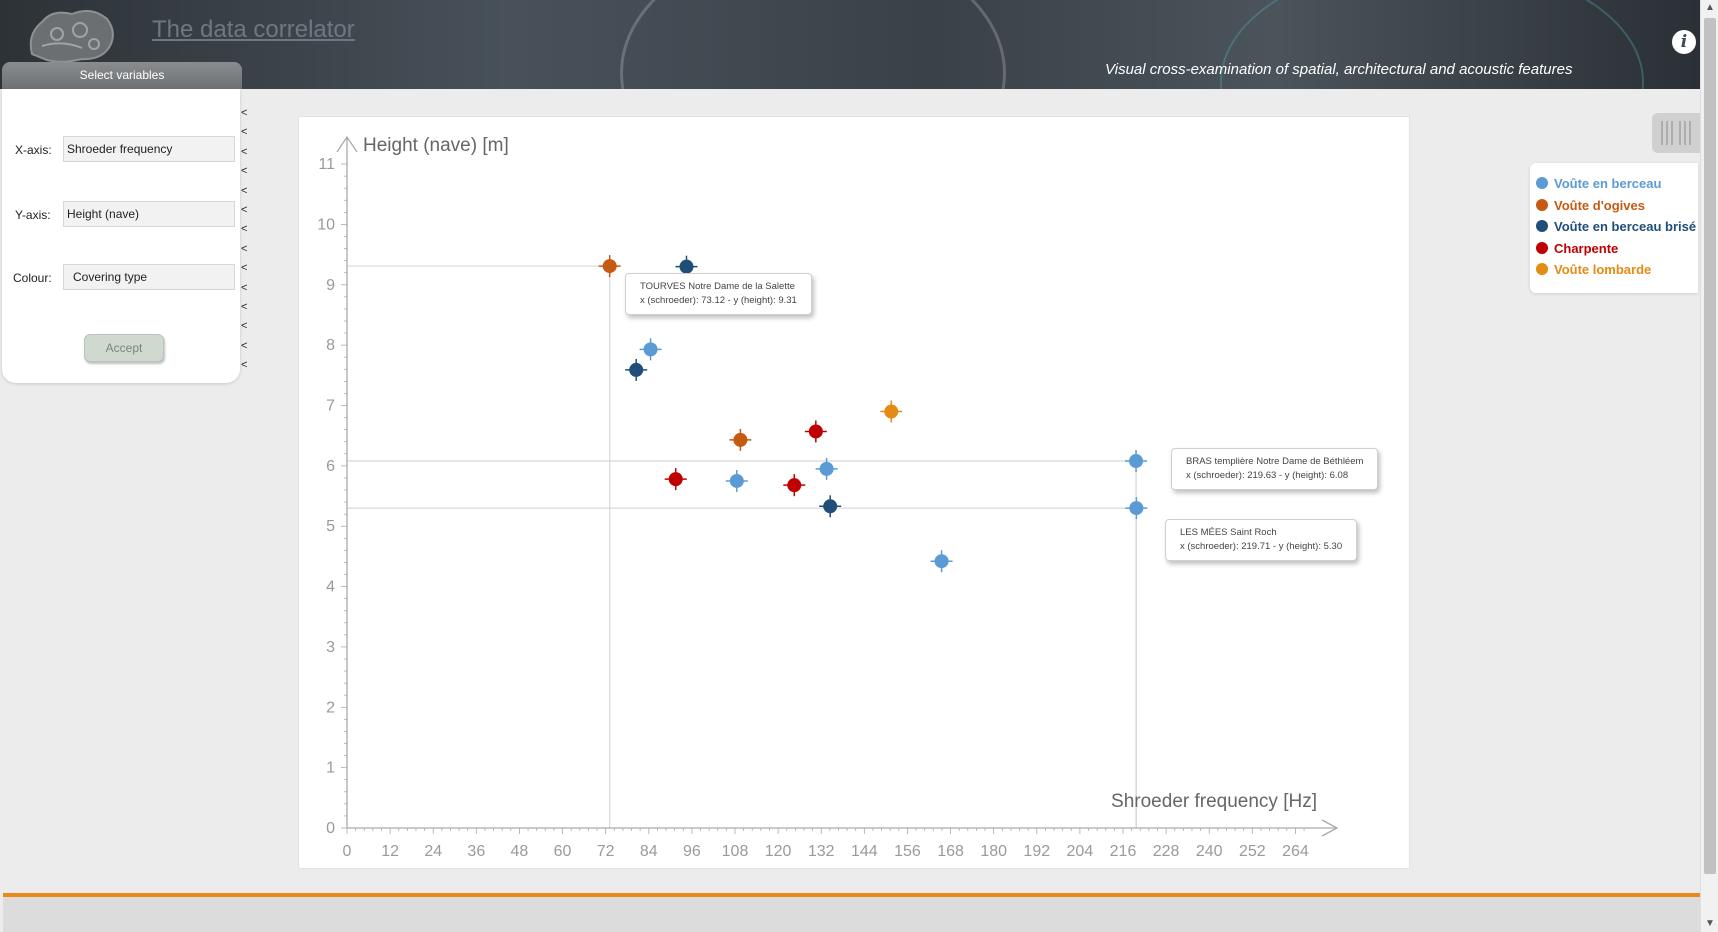 The width and height of the screenshot is (1718, 932). What do you see at coordinates (907, 851) in the screenshot?
I see `x-tick-label: 156` at bounding box center [907, 851].